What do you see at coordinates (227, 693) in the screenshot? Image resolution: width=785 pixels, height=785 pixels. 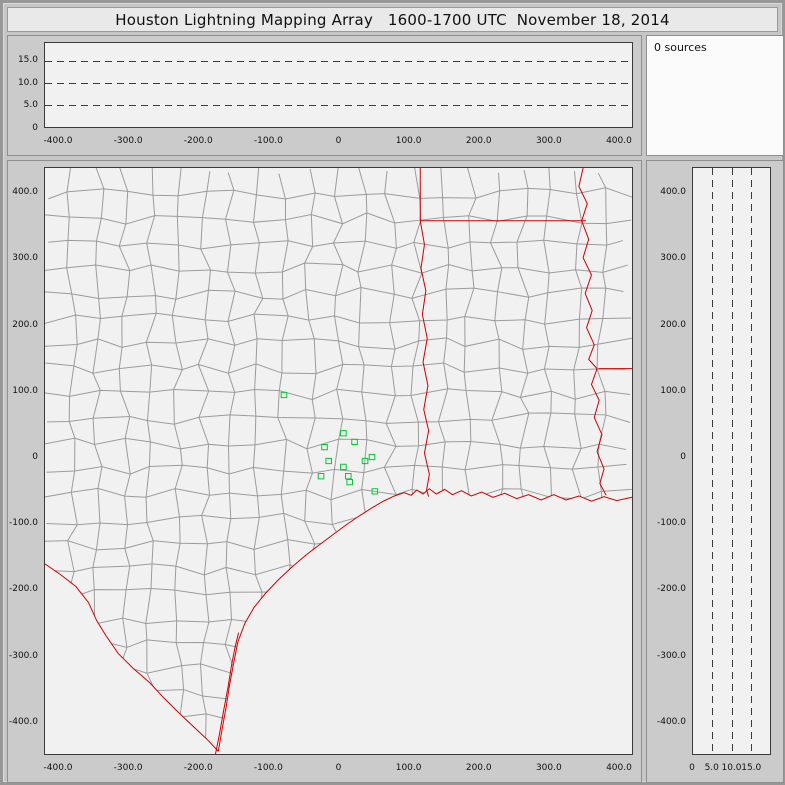 I see `barrier-island` at bounding box center [227, 693].